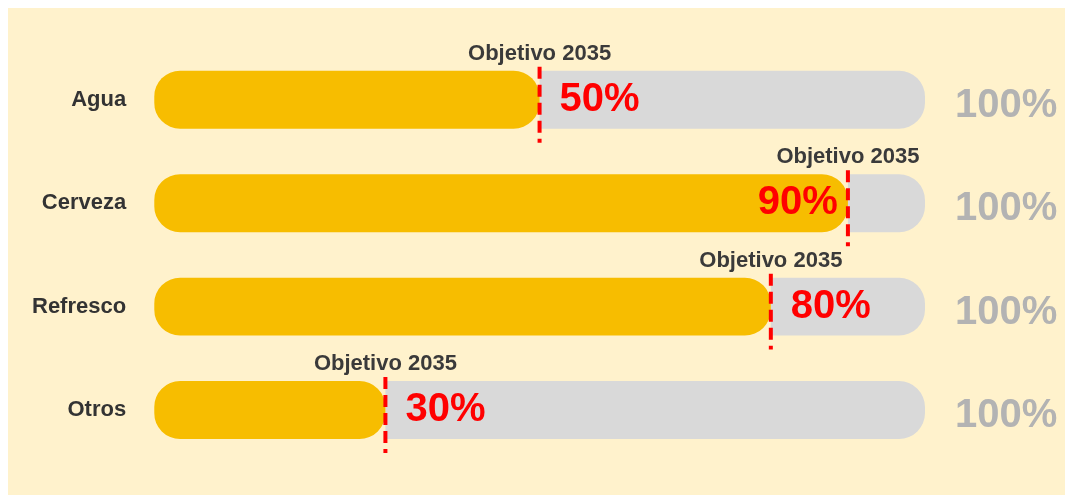 Image resolution: width=1073 pixels, height=503 pixels. I want to click on data-label: 90%, so click(797, 200).